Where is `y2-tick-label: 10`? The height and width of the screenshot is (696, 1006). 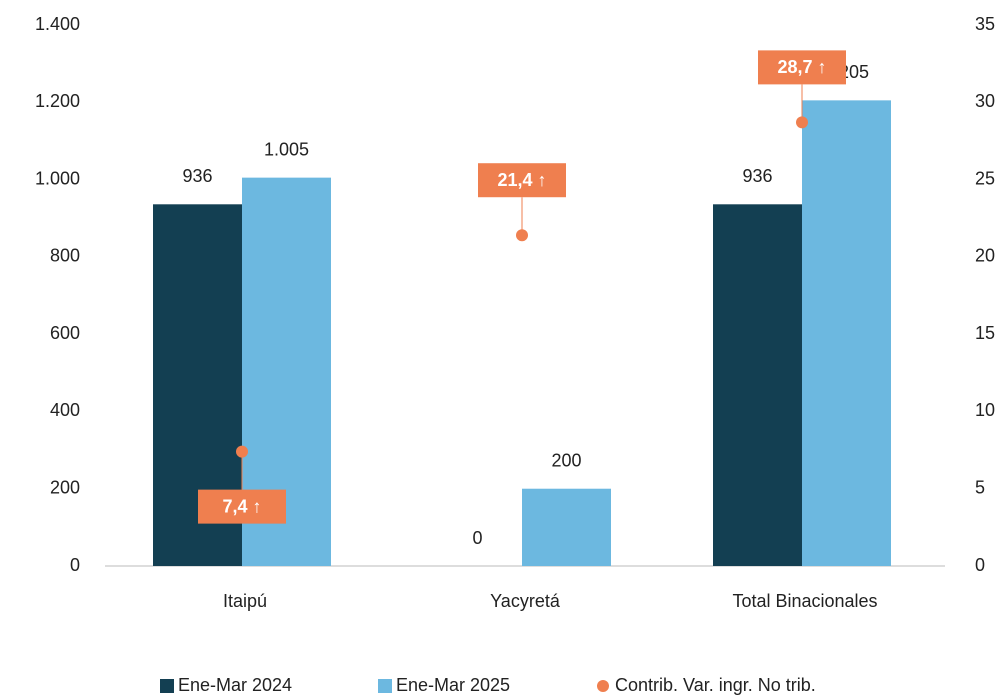
y2-tick-label: 10 is located at coordinates (985, 410).